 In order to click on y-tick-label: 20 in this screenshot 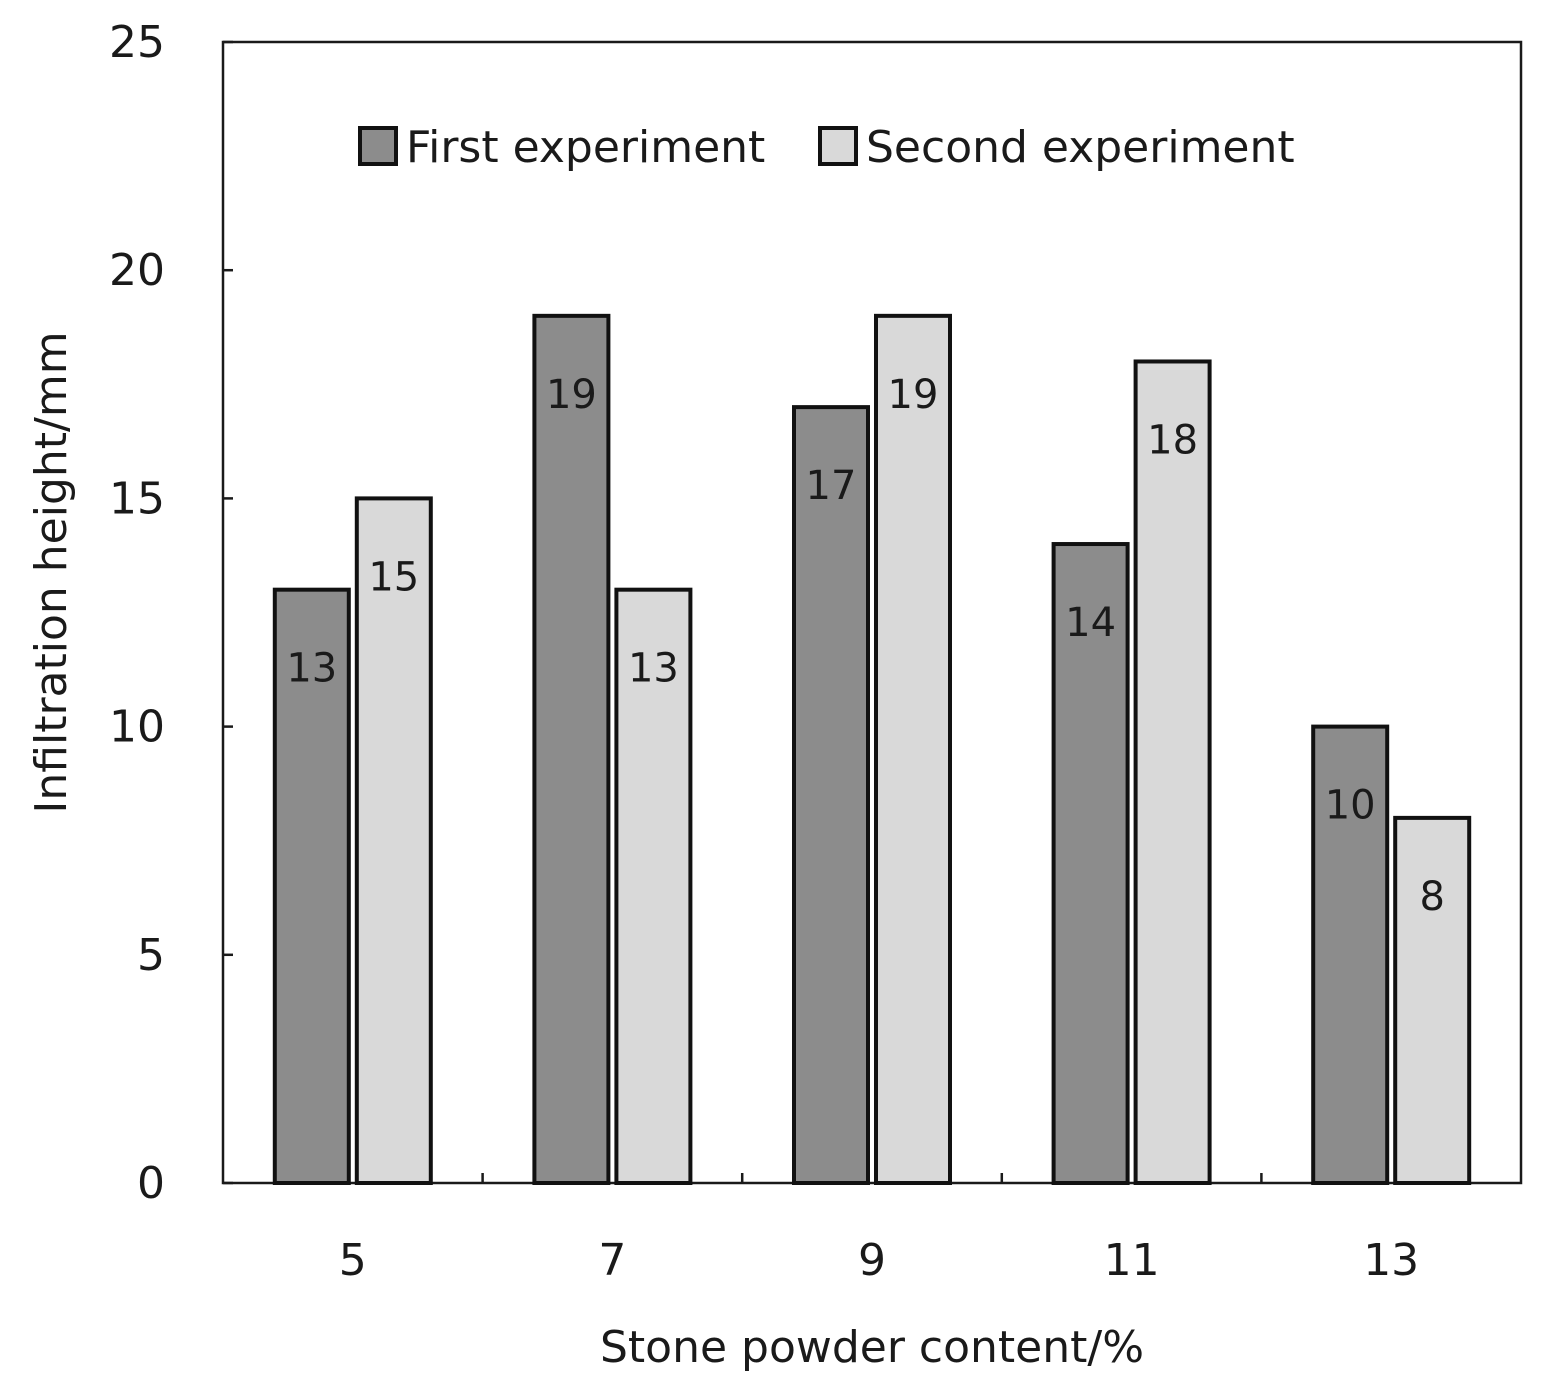, I will do `click(137, 270)`.